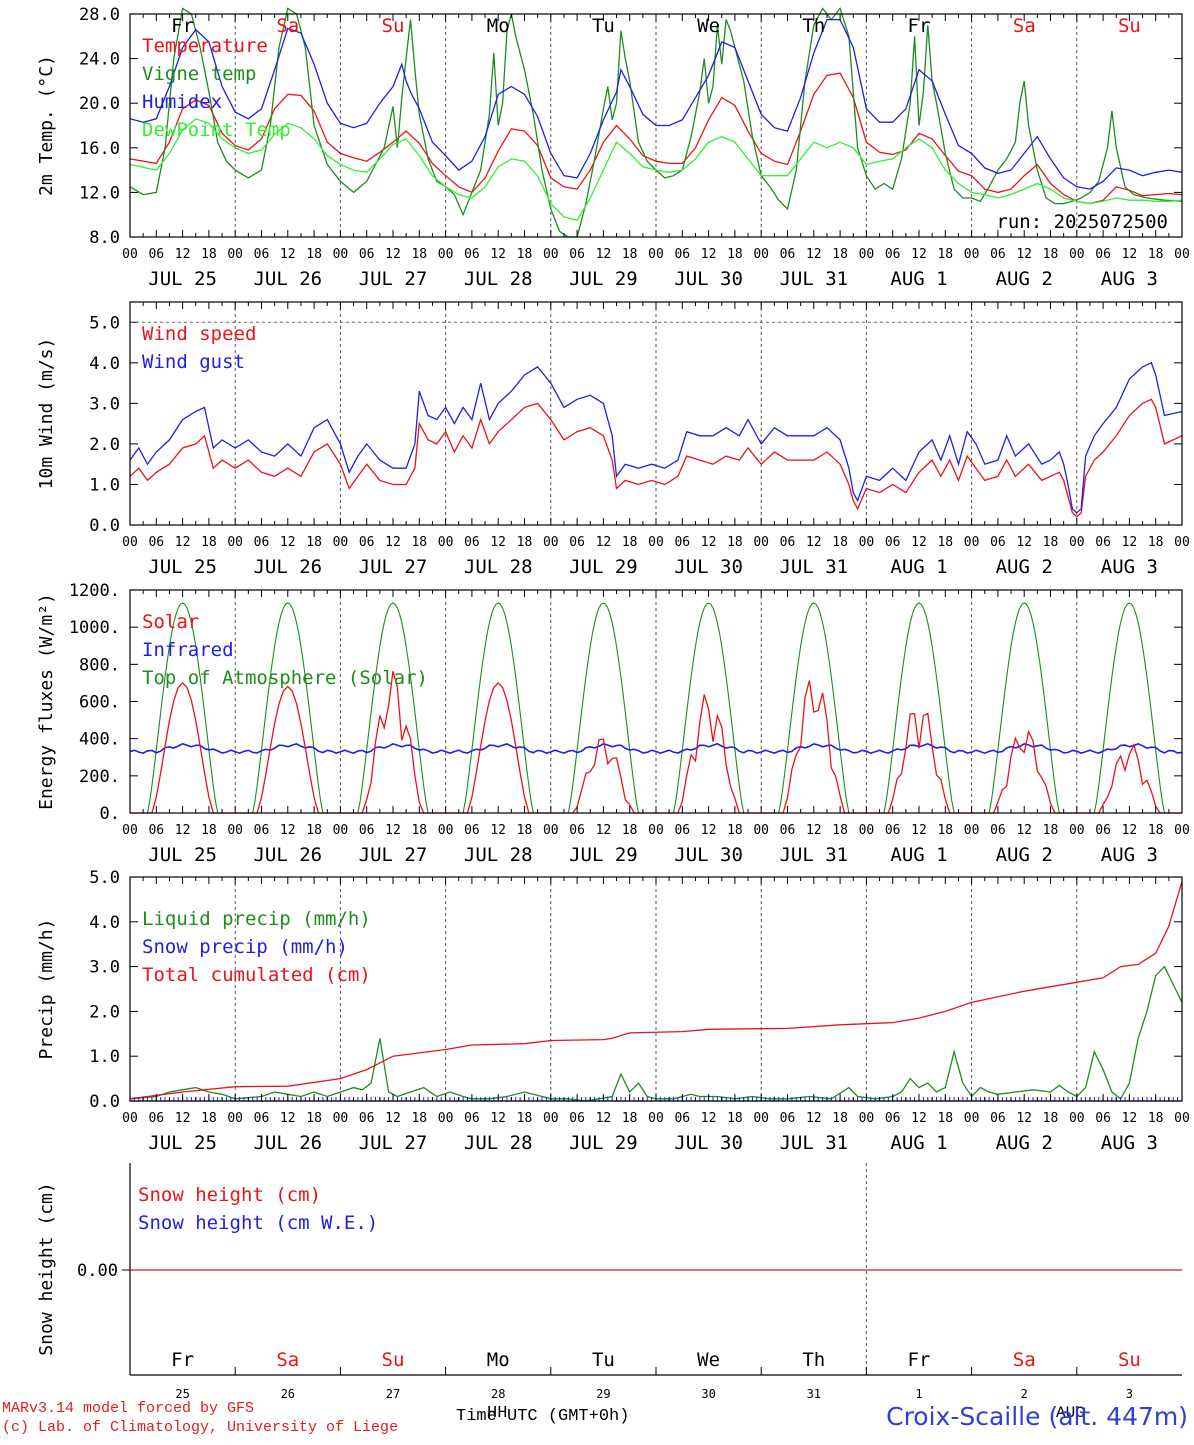  I want to click on precip-legend-liquid-precip-mm-h-: Liquid precip (mm/h), so click(256, 919).